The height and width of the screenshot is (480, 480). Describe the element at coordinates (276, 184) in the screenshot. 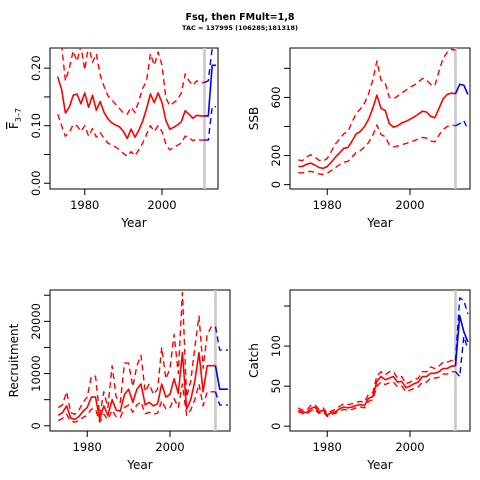

I see `ssb-ytick-label: 0` at that location.